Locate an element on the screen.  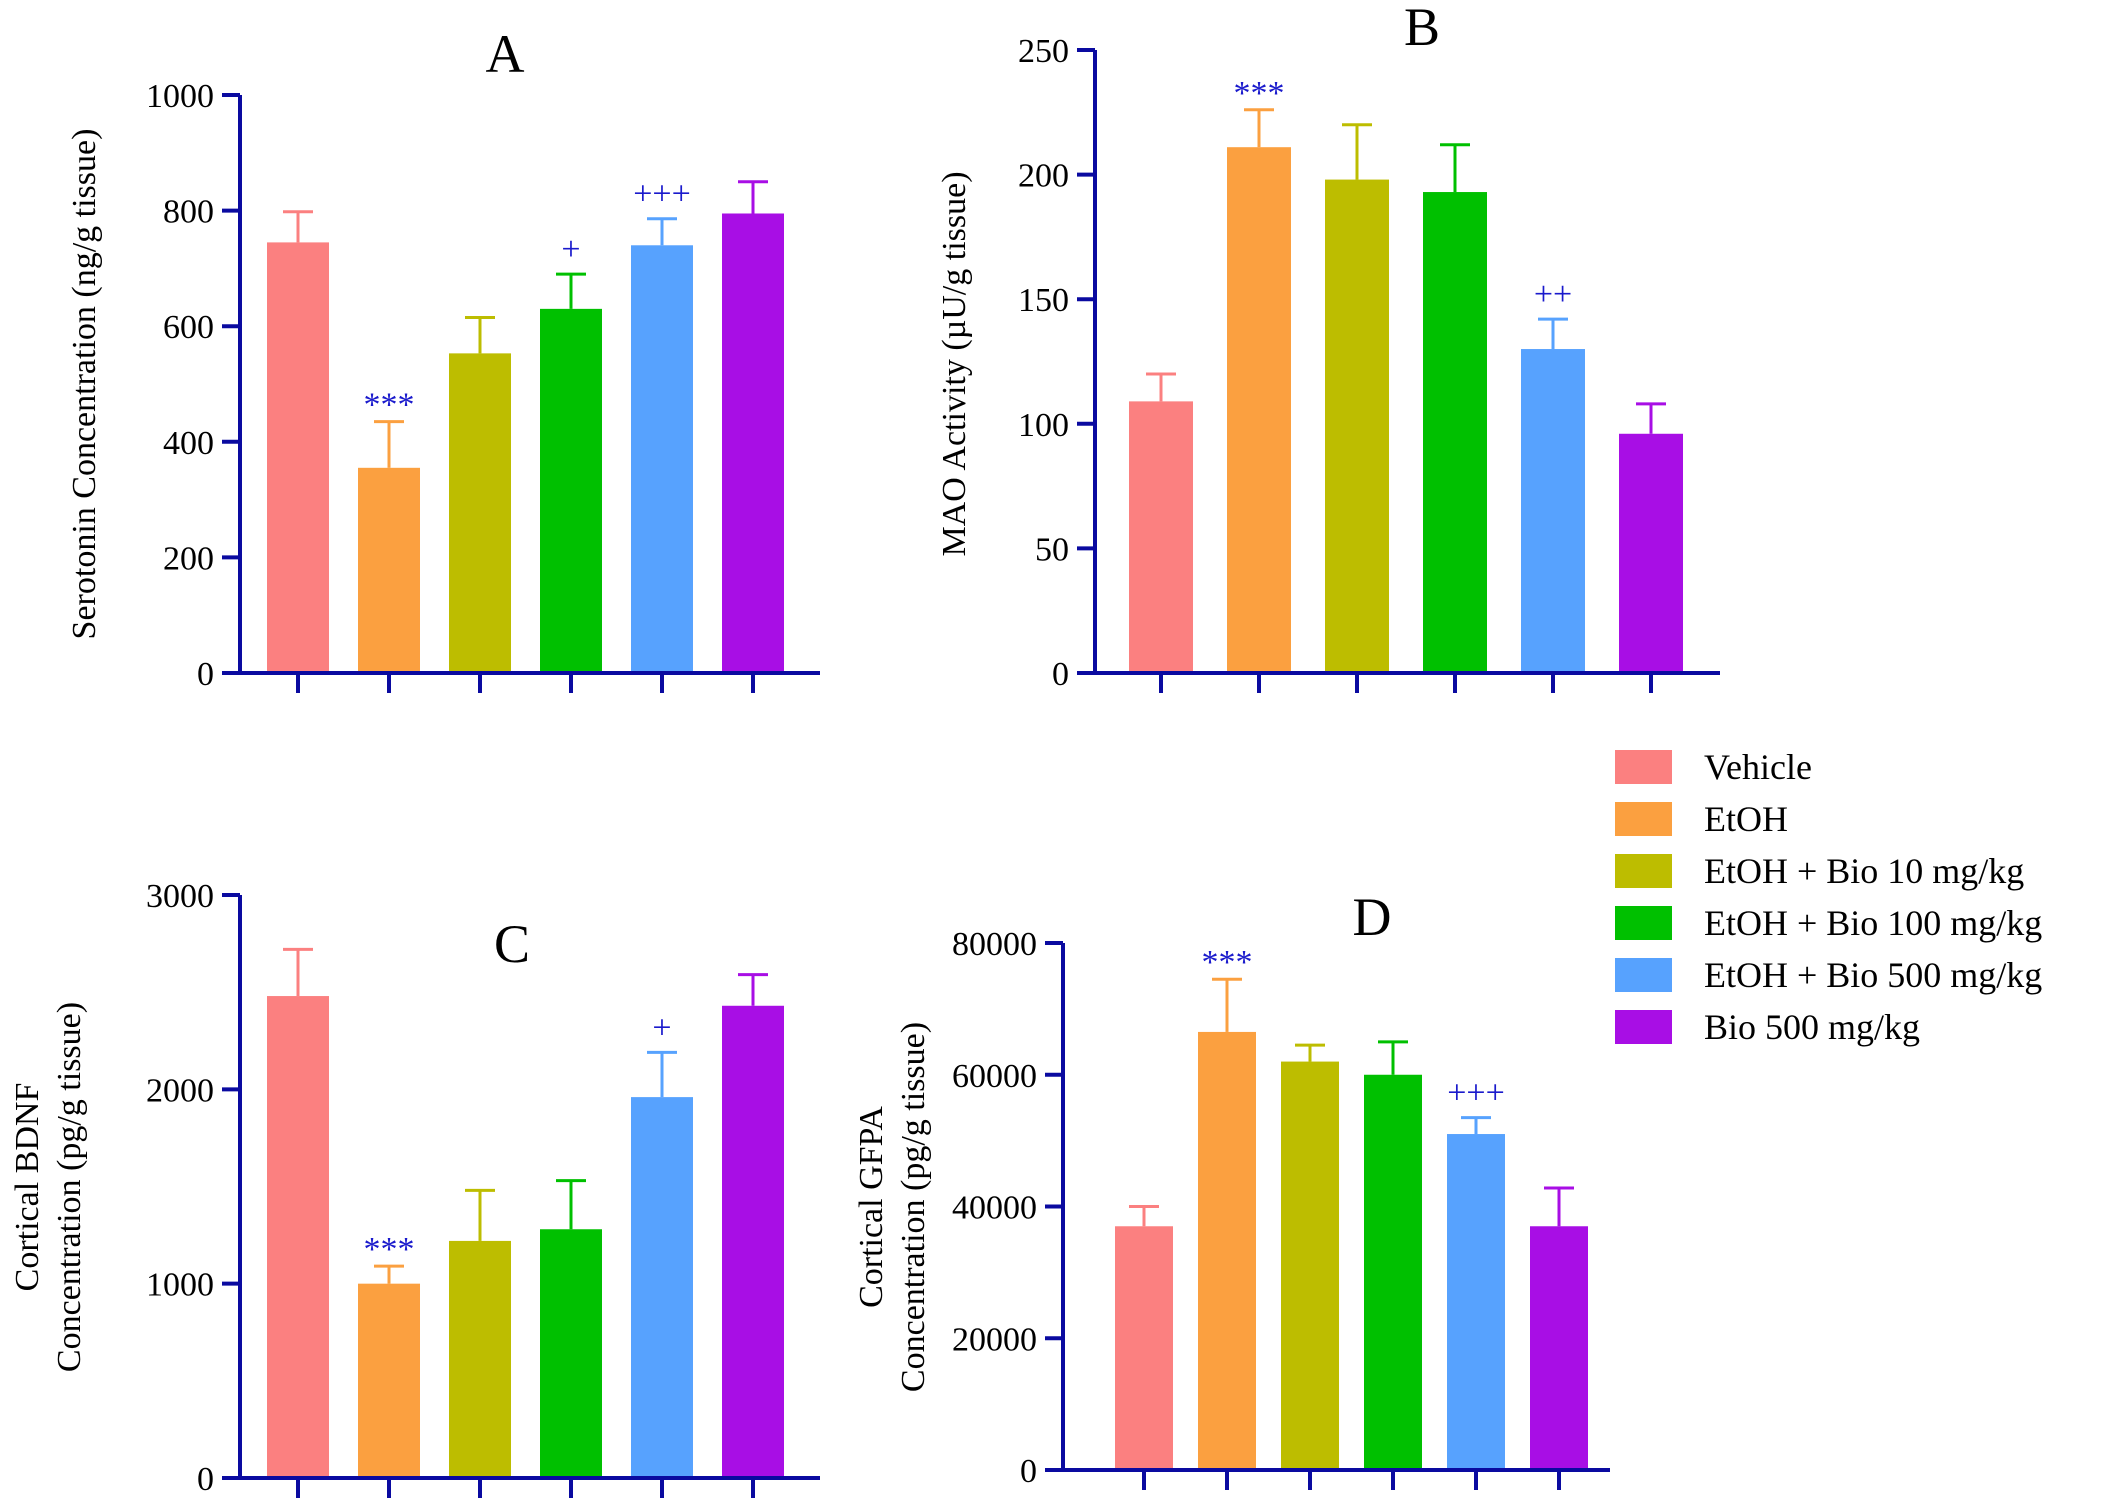
legend-item: EtOH + Bio 500 mg/kg is located at coordinates (1828, 975).